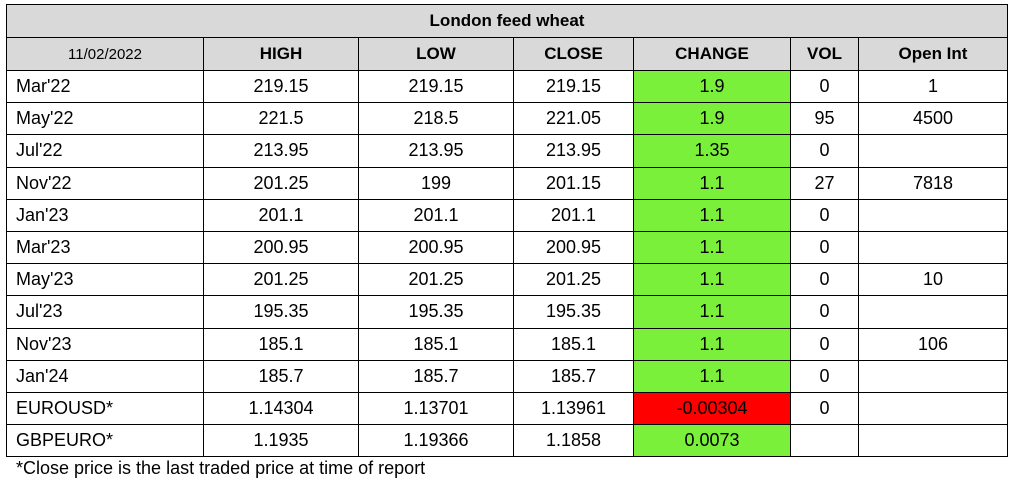  Describe the element at coordinates (105, 376) in the screenshot. I see `contract-cell: Jan'24` at that location.